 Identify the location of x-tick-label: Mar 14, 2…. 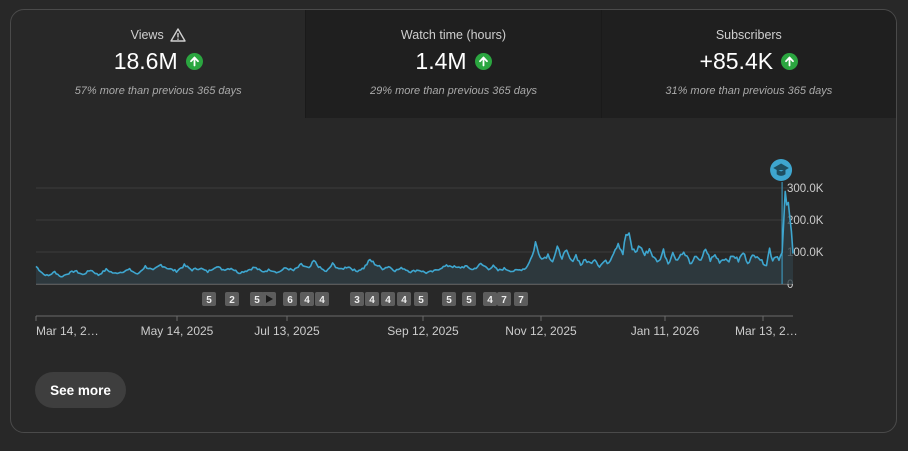
(67, 331).